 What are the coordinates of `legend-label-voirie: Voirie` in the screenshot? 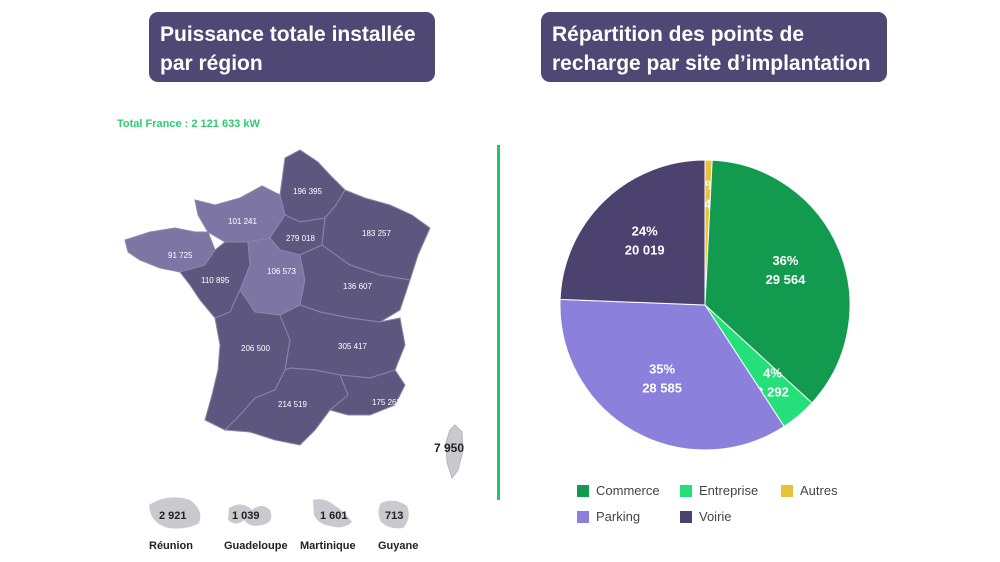 It's located at (715, 516).